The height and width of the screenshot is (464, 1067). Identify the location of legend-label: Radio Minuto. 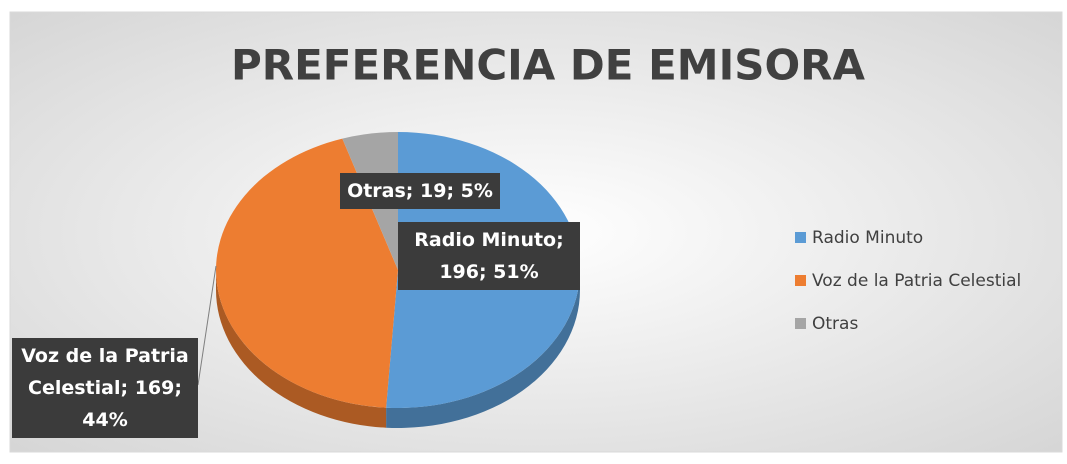
(868, 238).